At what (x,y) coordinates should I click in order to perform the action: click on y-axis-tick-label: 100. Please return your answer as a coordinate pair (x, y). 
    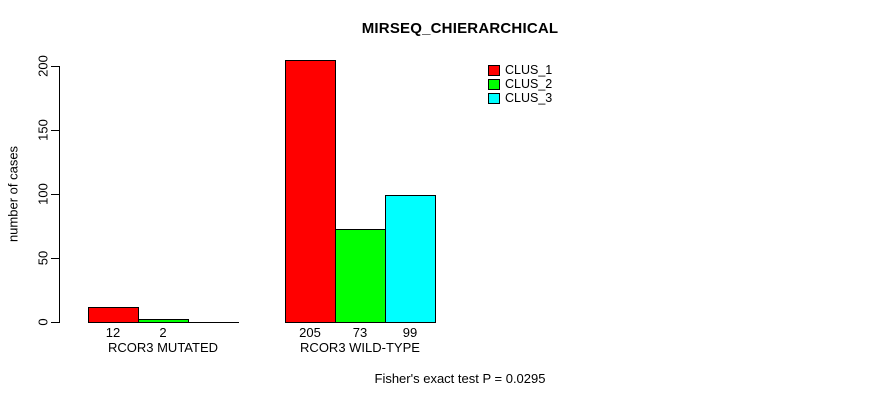
    Looking at the image, I should click on (43, 194).